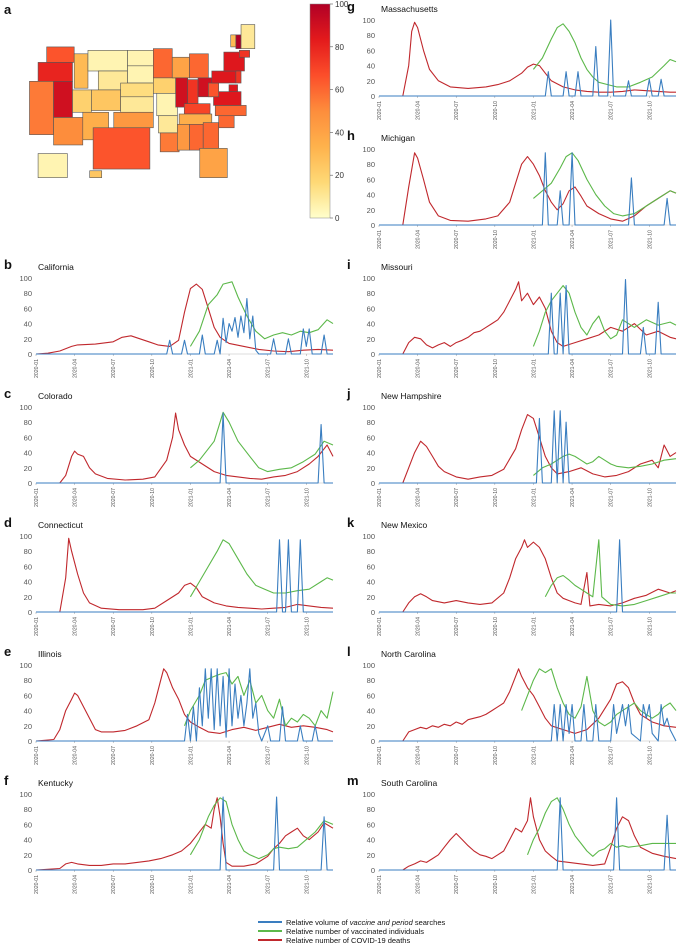  Describe the element at coordinates (55, 72) in the screenshot. I see `state-or` at that location.